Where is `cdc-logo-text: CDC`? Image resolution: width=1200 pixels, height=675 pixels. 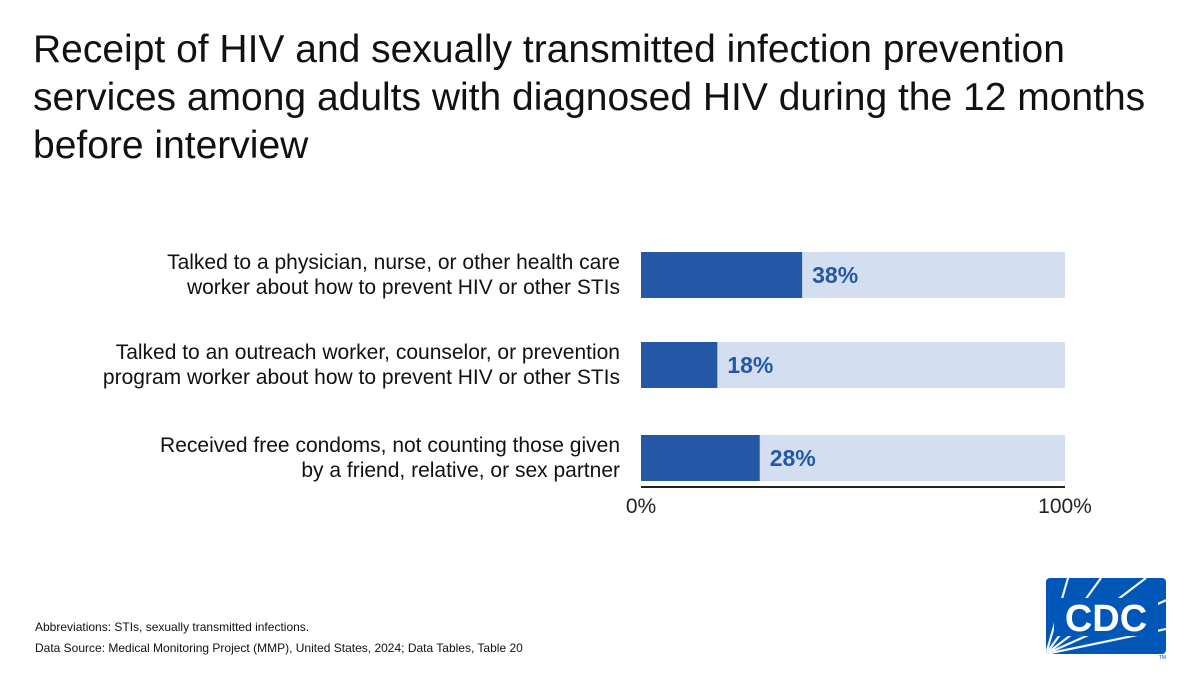 cdc-logo-text: CDC is located at coordinates (1106, 619).